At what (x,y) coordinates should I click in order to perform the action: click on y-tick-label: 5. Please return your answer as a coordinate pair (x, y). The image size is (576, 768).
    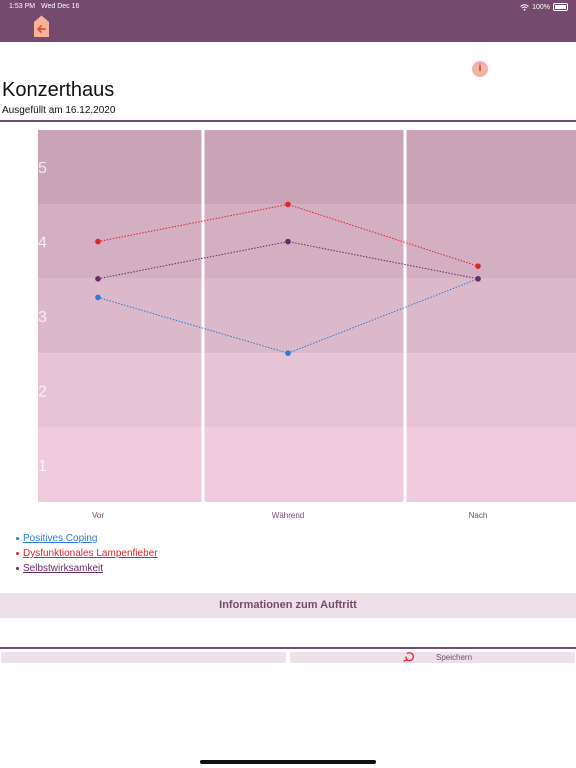
    Looking at the image, I should click on (42, 168).